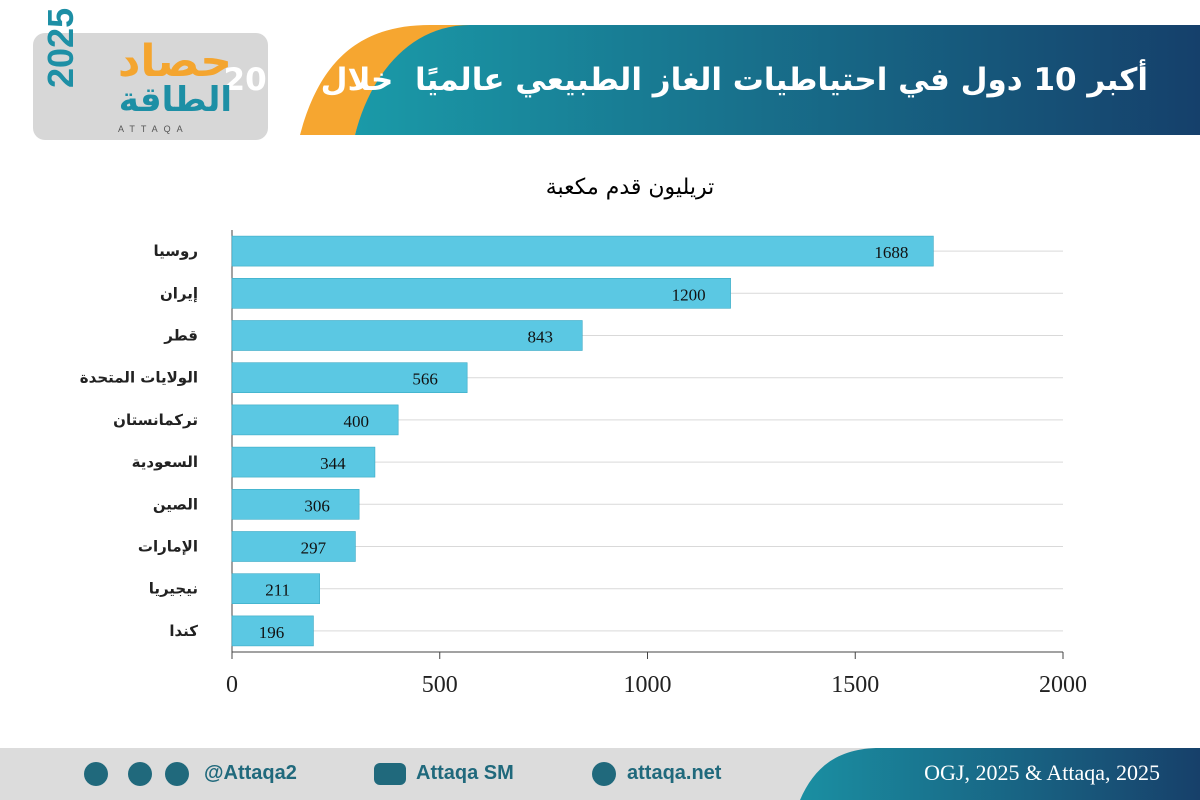  I want to click on y-tick-label: روسيا, so click(176, 251).